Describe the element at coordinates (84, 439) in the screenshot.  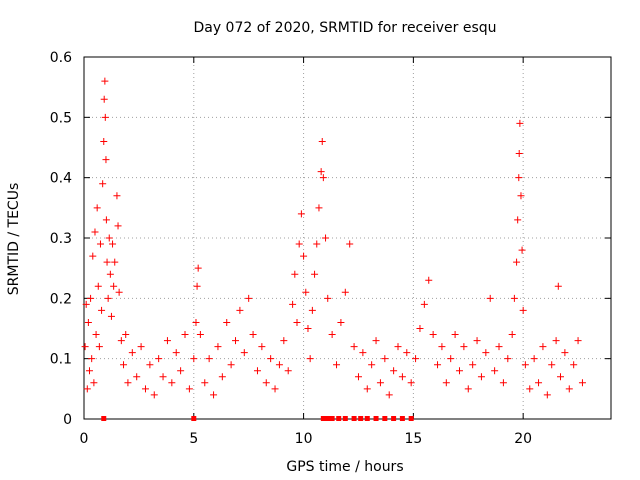
I see `x-tick-label: 0` at that location.